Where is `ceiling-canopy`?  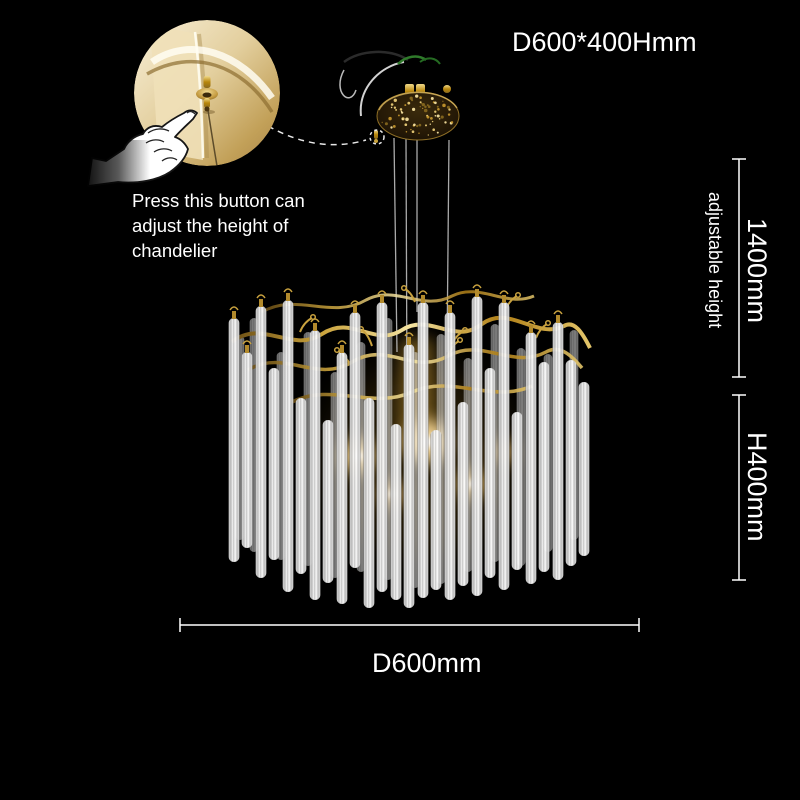 ceiling-canopy is located at coordinates (399, 96).